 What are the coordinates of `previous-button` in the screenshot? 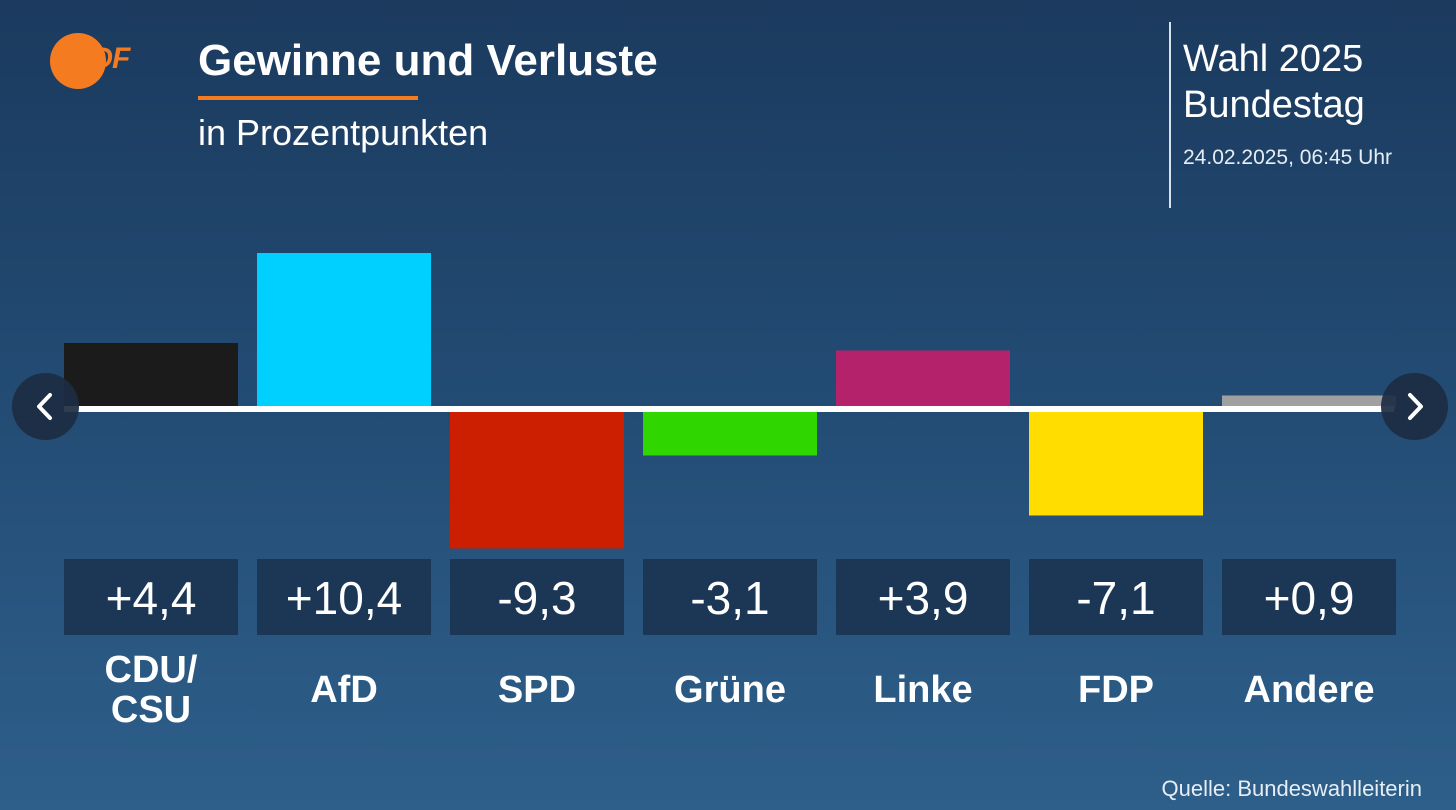 It's located at (45, 406).